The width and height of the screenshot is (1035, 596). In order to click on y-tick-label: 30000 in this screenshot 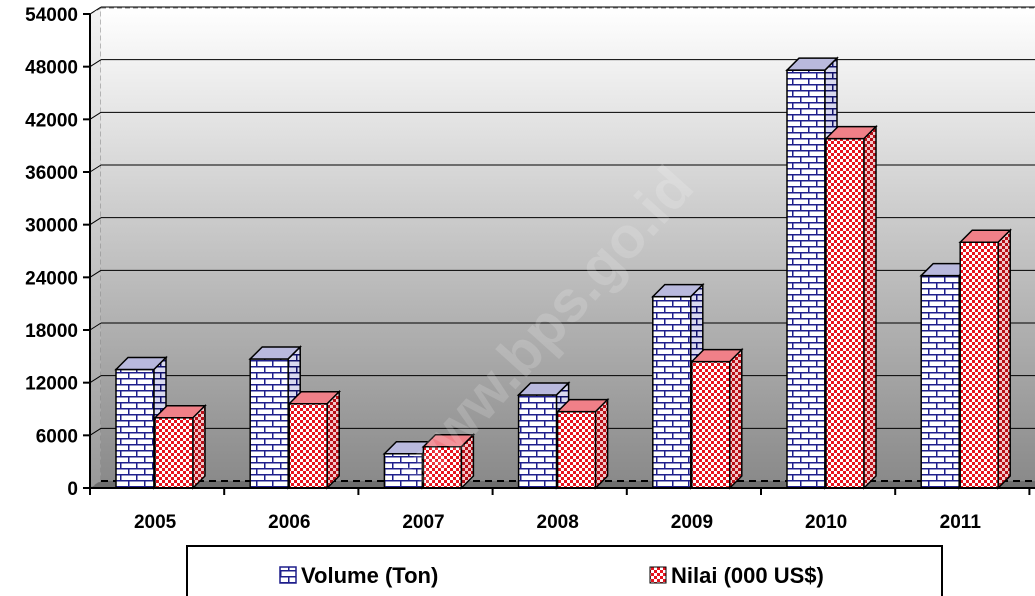, I will do `click(51, 226)`.